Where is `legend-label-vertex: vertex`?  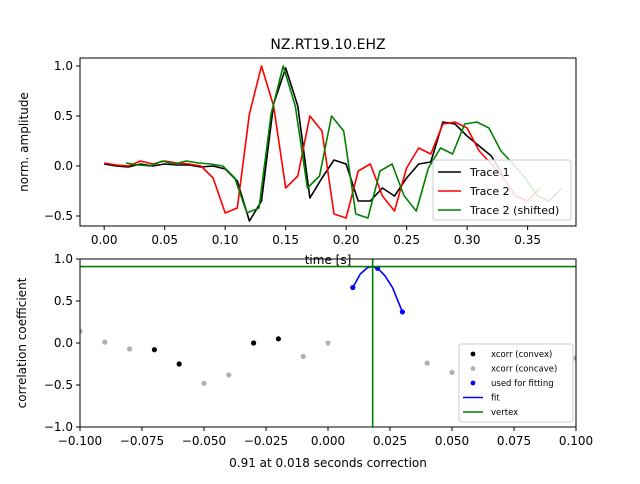
legend-label-vertex: vertex is located at coordinates (504, 413).